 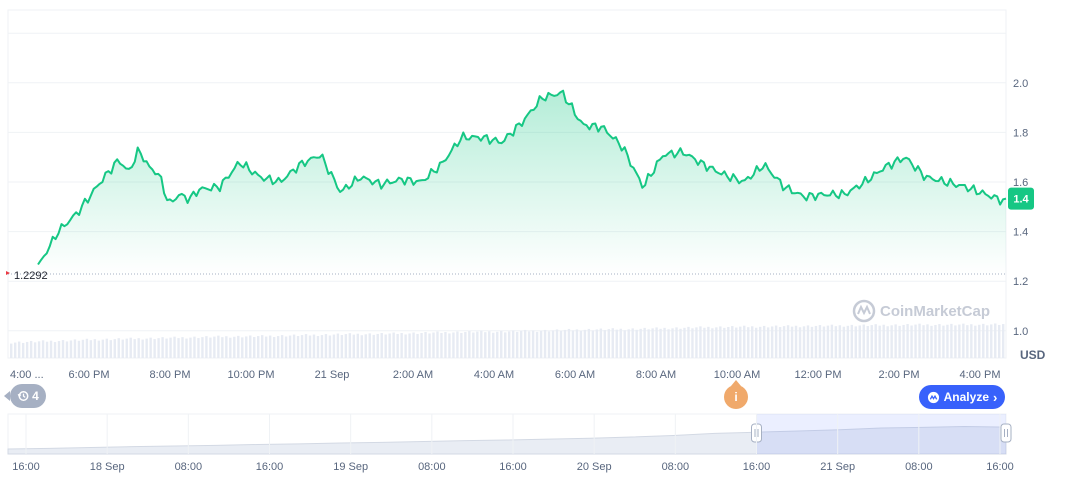 What do you see at coordinates (507, 340) in the screenshot?
I see `volume-bars` at bounding box center [507, 340].